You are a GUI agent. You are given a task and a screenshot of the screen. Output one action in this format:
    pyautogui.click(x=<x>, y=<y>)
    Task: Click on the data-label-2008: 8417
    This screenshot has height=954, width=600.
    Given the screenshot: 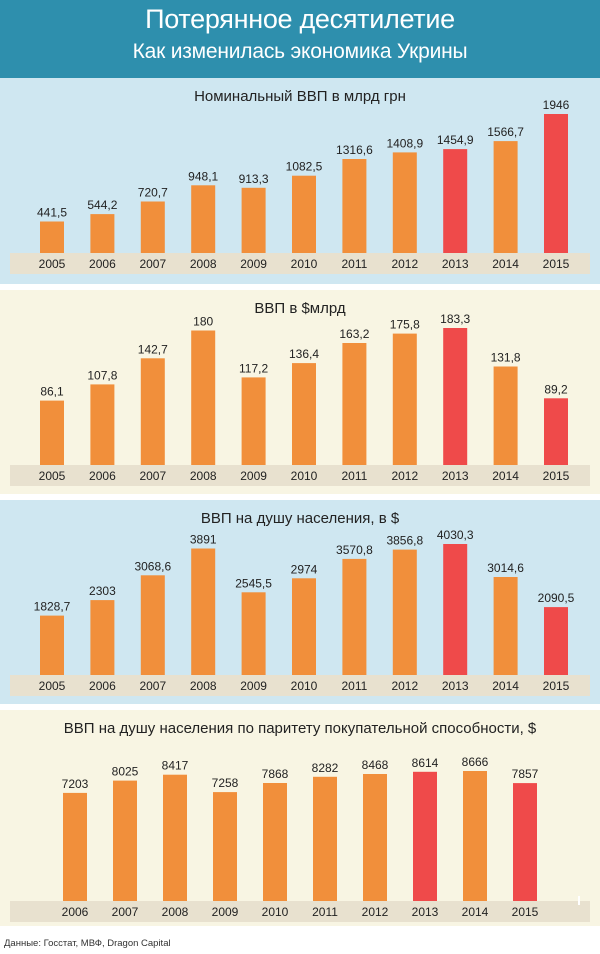 What is the action you would take?
    pyautogui.click(x=175, y=766)
    